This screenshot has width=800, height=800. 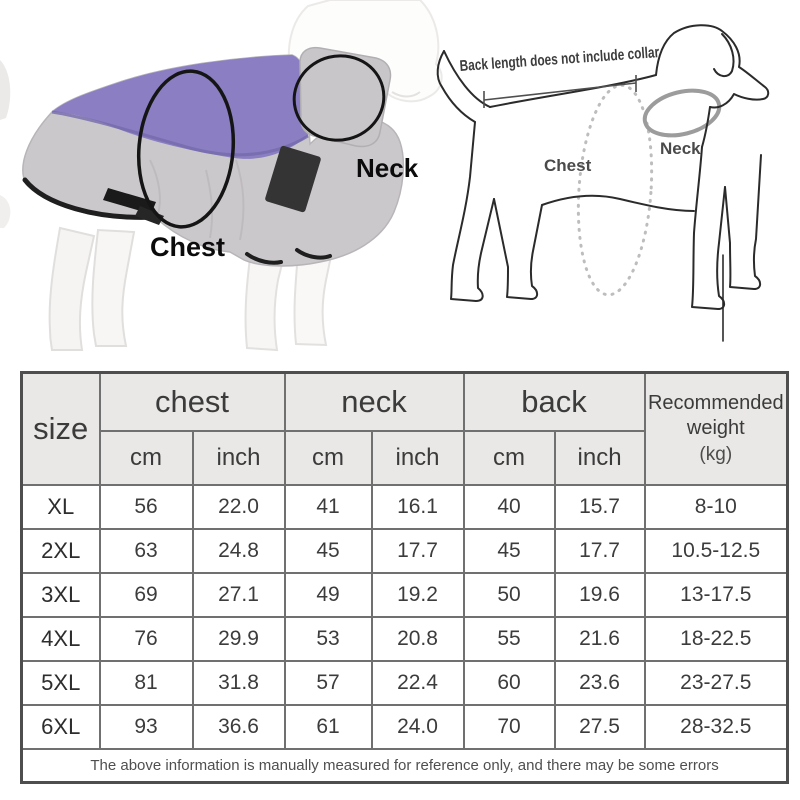 I want to click on coat-trim, so click(x=177, y=221).